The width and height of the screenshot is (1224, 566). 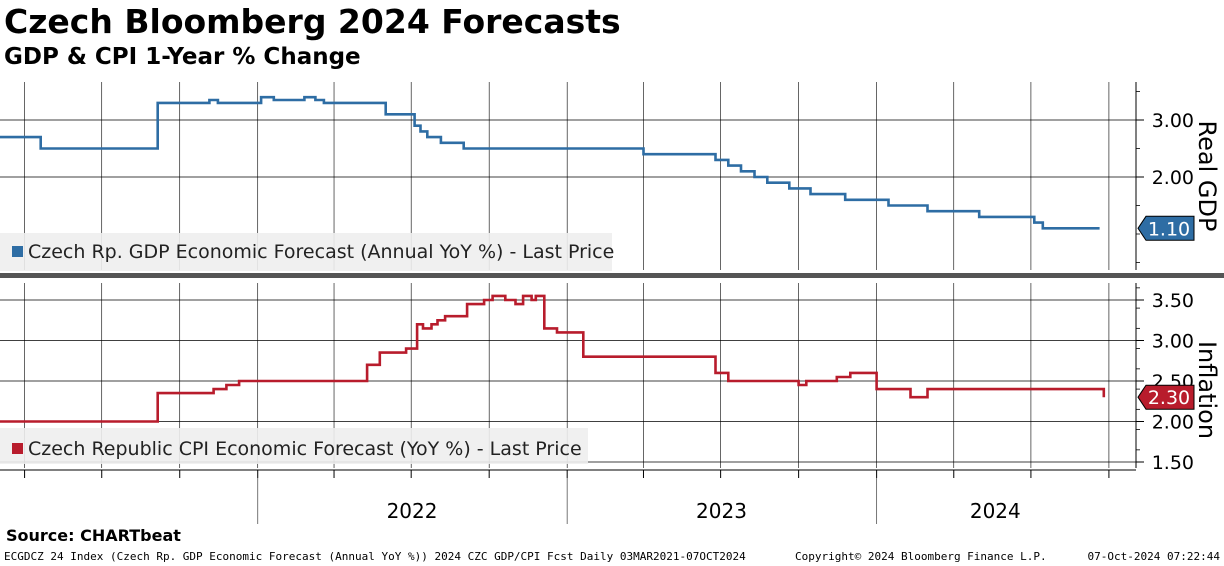 What do you see at coordinates (921, 556) in the screenshot?
I see `footer-copyright: Copyright© 2024 Bloomberg Finance L.P.` at bounding box center [921, 556].